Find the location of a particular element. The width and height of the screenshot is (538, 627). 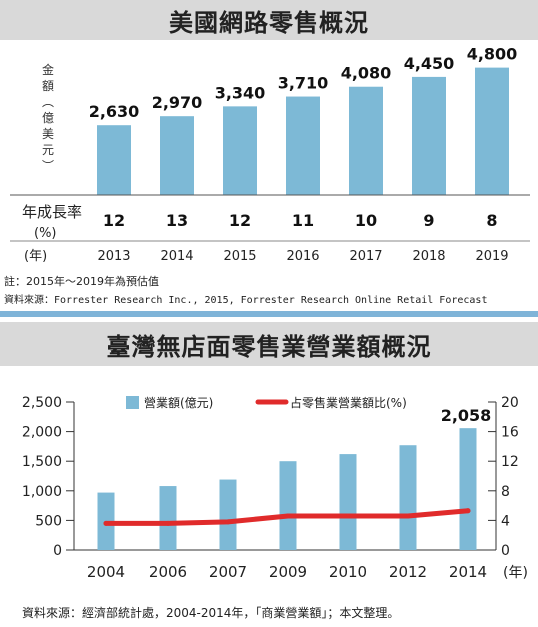

growth-rate: 9 is located at coordinates (428, 220).